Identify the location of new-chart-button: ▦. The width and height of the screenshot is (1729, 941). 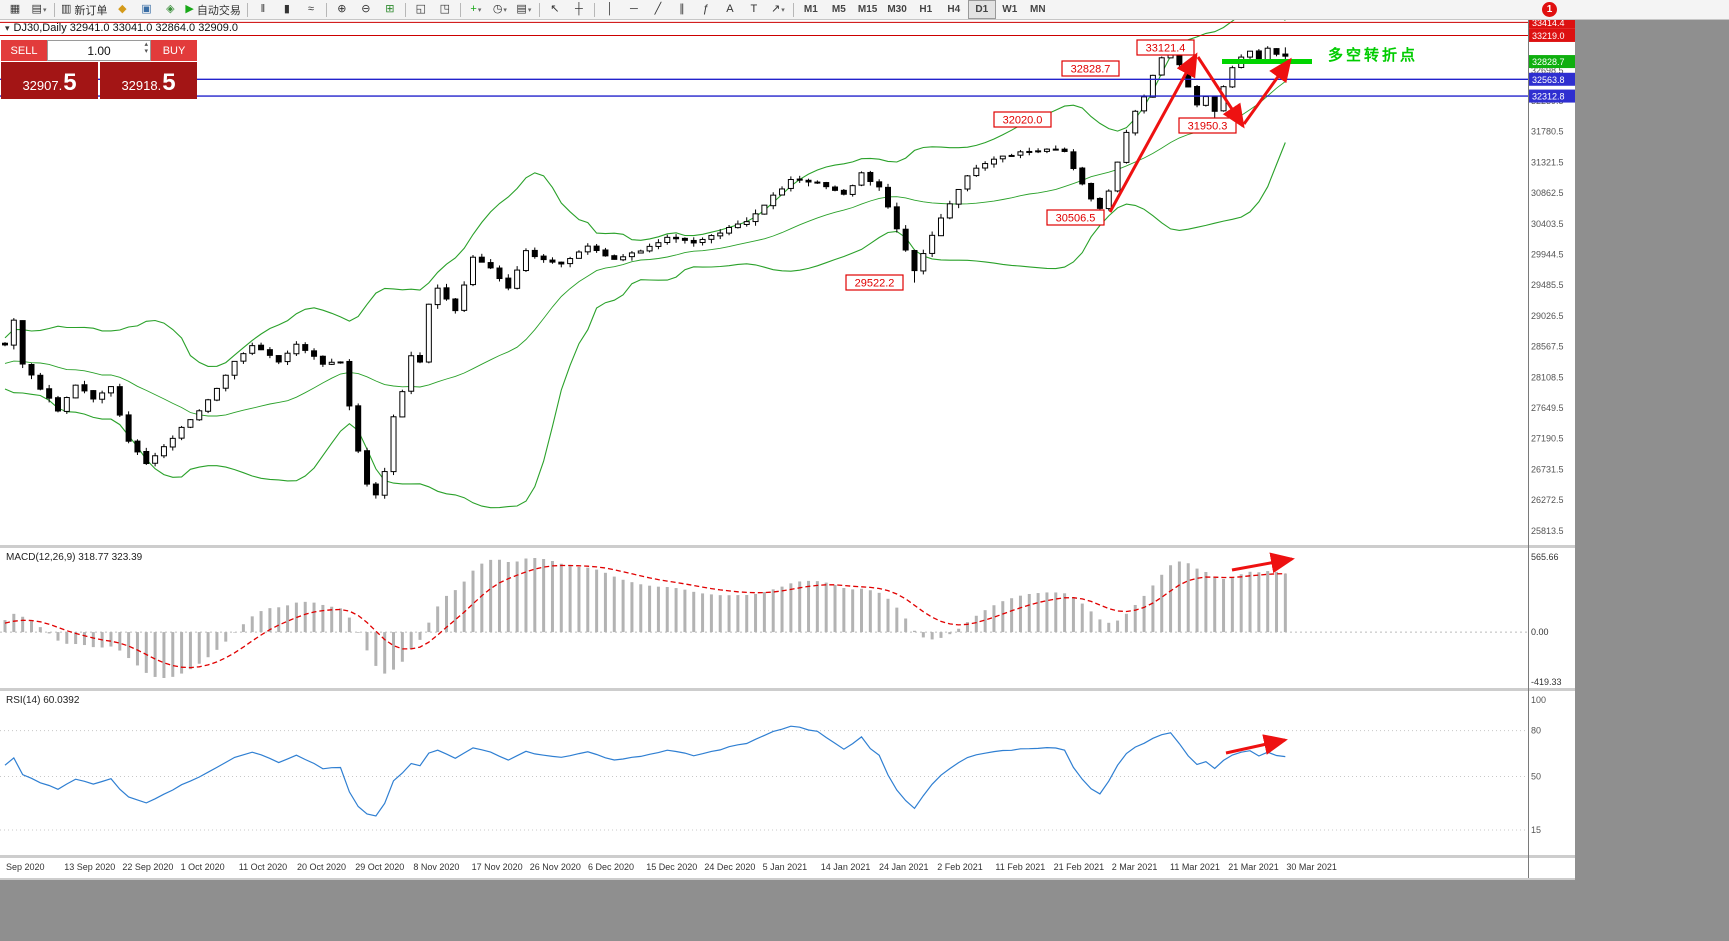
(15, 9).